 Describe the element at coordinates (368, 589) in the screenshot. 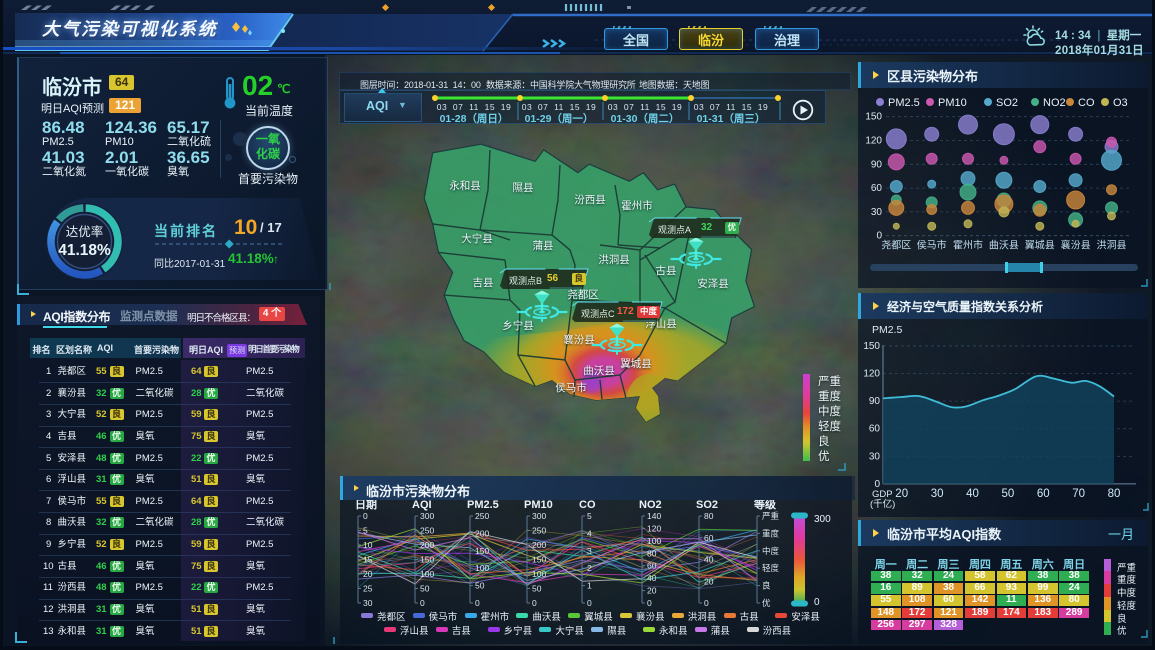

I see `svg-text: 25` at that location.